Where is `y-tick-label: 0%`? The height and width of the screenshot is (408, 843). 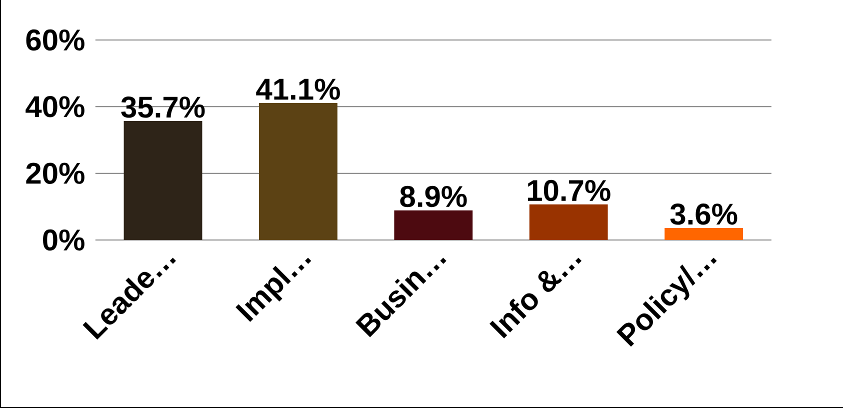 y-tick-label: 0% is located at coordinates (63, 240).